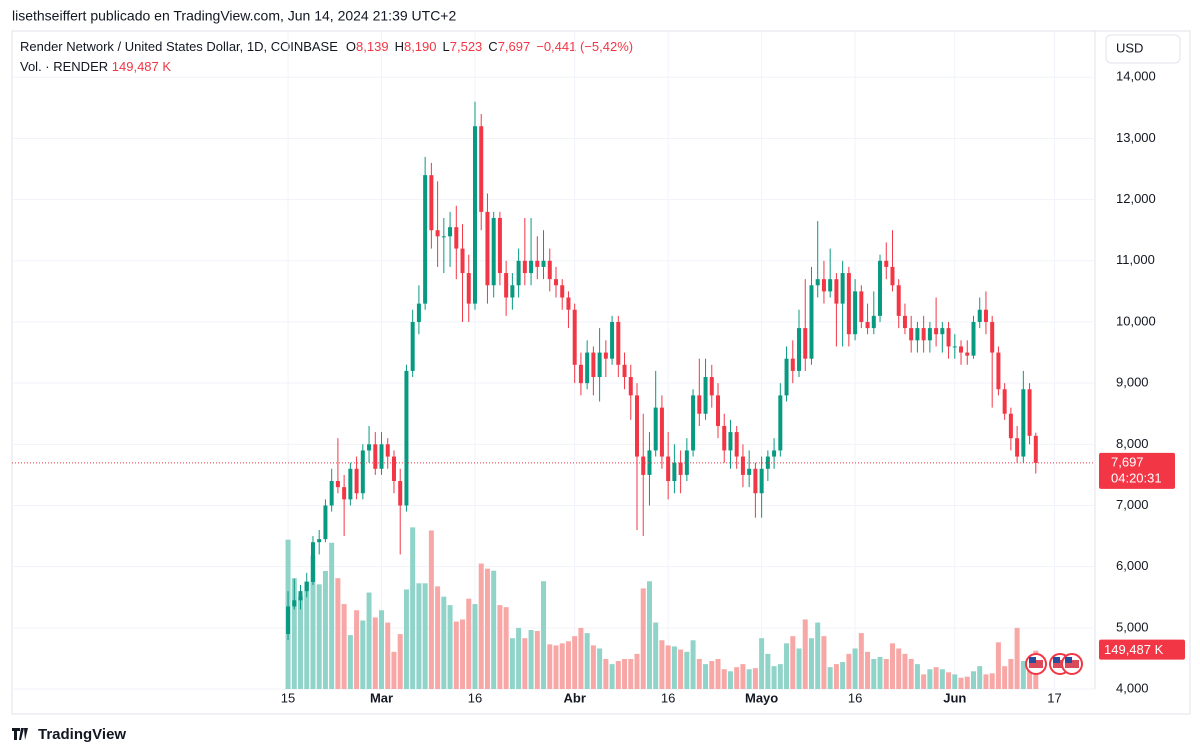  I want to click on ohlc-key: O, so click(351, 46).